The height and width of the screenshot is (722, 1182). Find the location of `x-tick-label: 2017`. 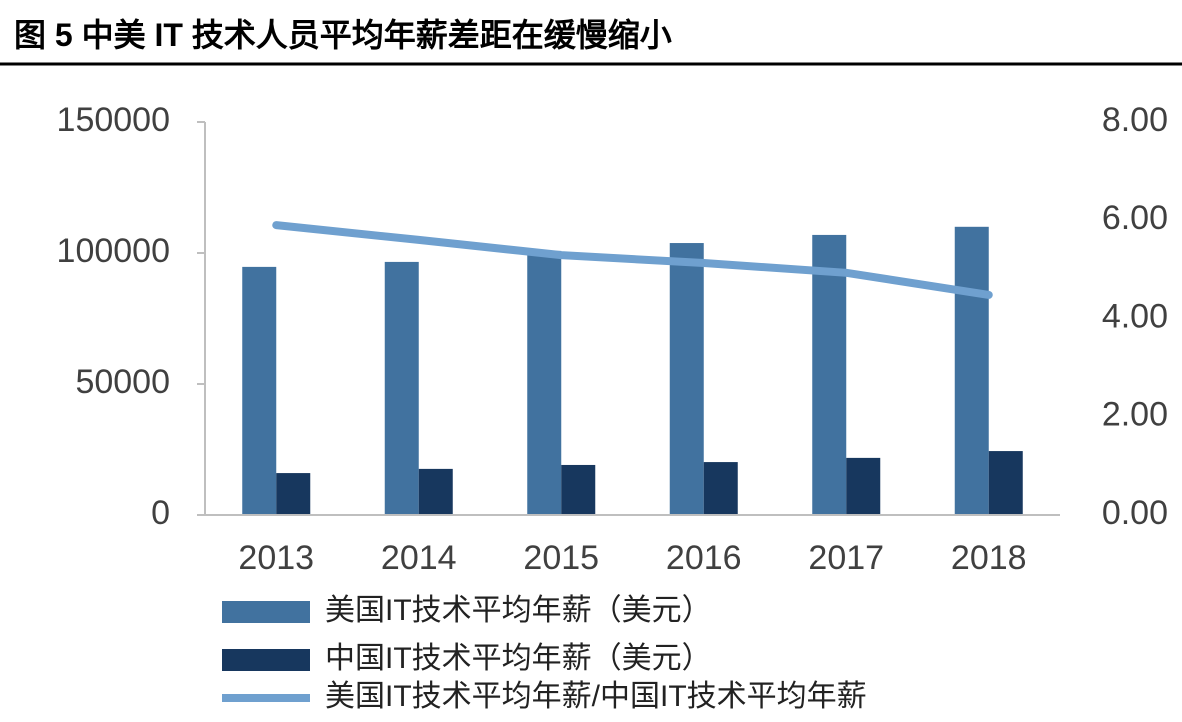

x-tick-label: 2017 is located at coordinates (846, 558).